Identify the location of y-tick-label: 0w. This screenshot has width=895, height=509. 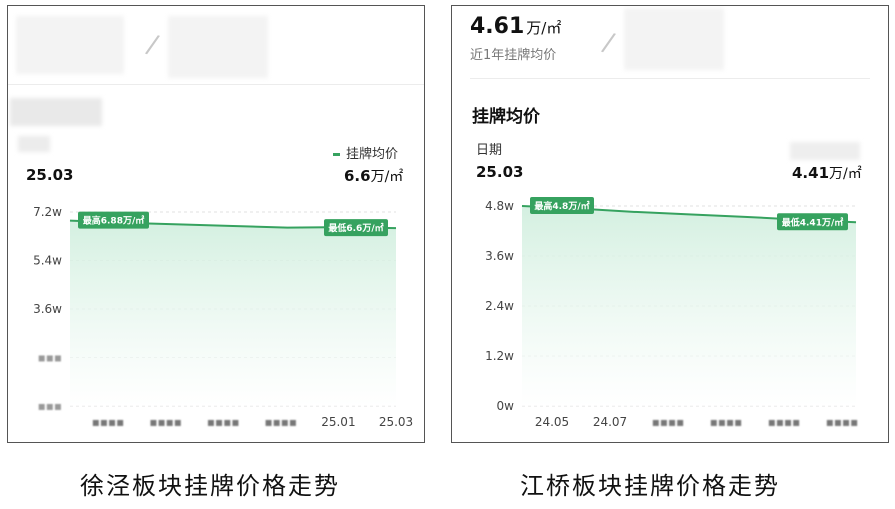
(506, 406).